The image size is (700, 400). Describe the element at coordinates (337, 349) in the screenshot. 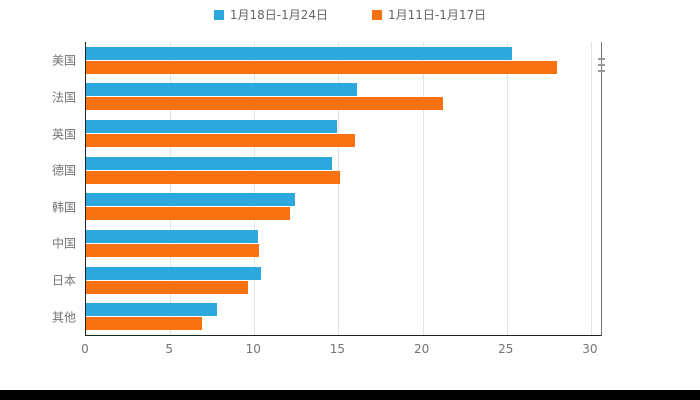

I see `x-axis-tick-label: 15` at that location.